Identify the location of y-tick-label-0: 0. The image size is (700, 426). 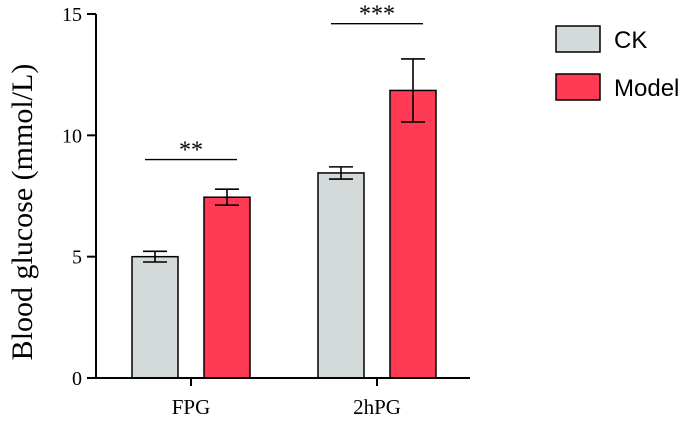
(77, 379).